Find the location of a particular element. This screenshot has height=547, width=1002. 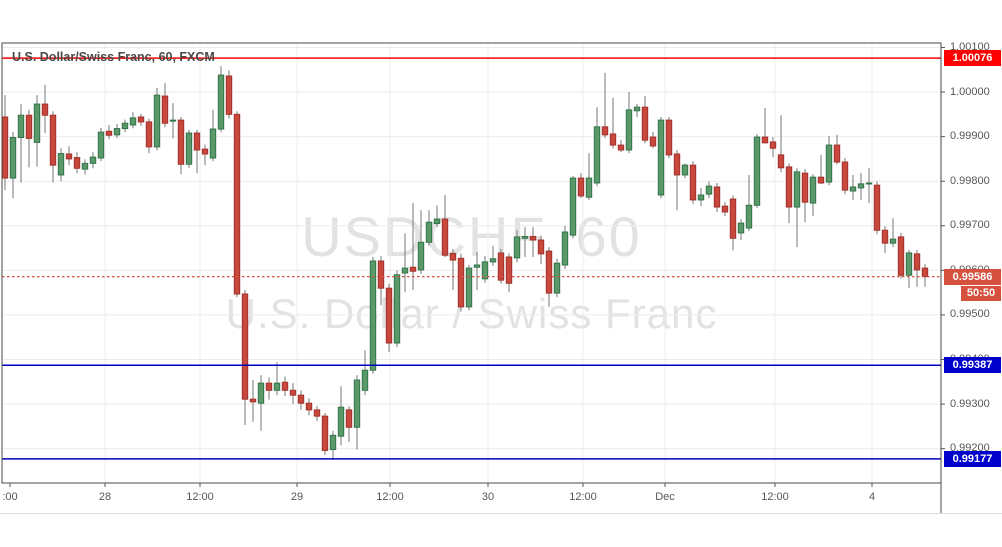

x-axis-tick-label: 4 is located at coordinates (872, 497).